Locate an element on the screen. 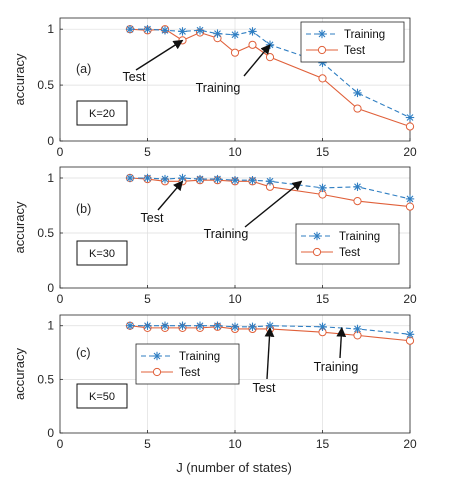  panel-tag: (b) is located at coordinates (83, 209).